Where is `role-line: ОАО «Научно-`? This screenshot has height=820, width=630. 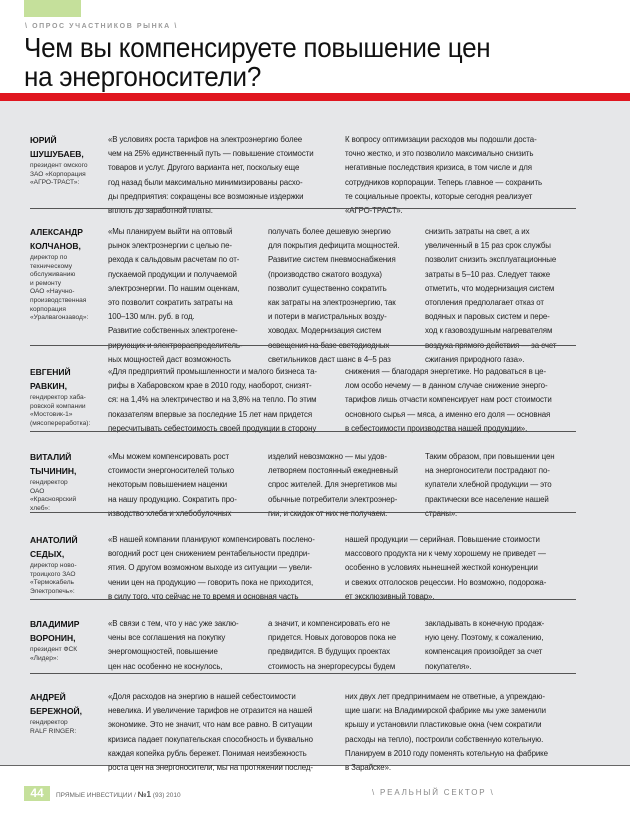 role-line: ОАО «Научно- is located at coordinates (52, 292).